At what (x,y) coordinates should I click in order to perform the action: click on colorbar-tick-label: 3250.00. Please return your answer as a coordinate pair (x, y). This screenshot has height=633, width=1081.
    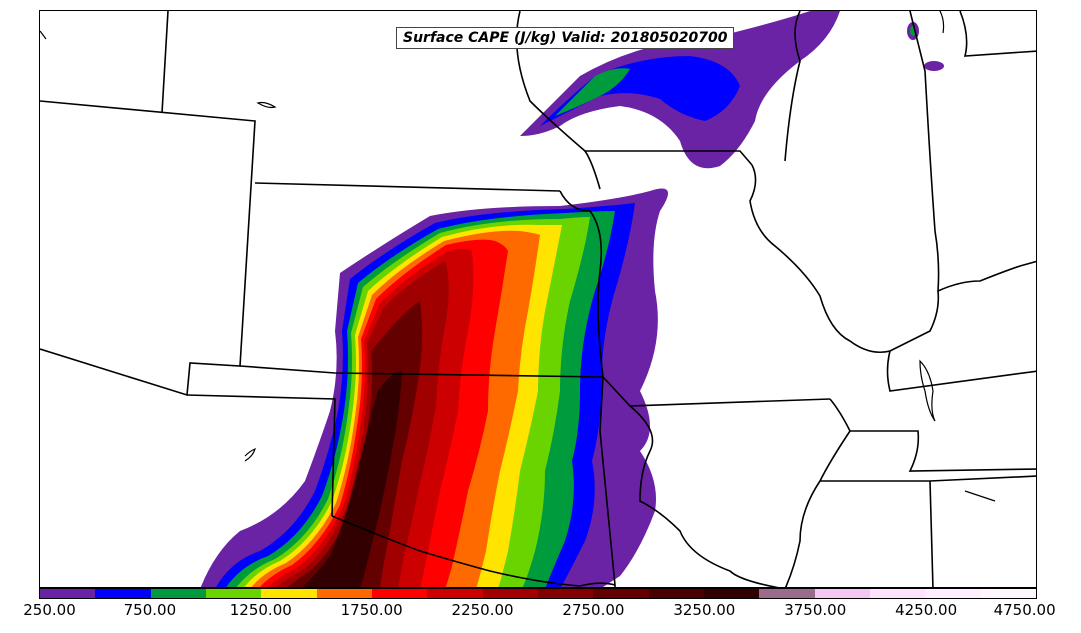
    Looking at the image, I should click on (704, 610).